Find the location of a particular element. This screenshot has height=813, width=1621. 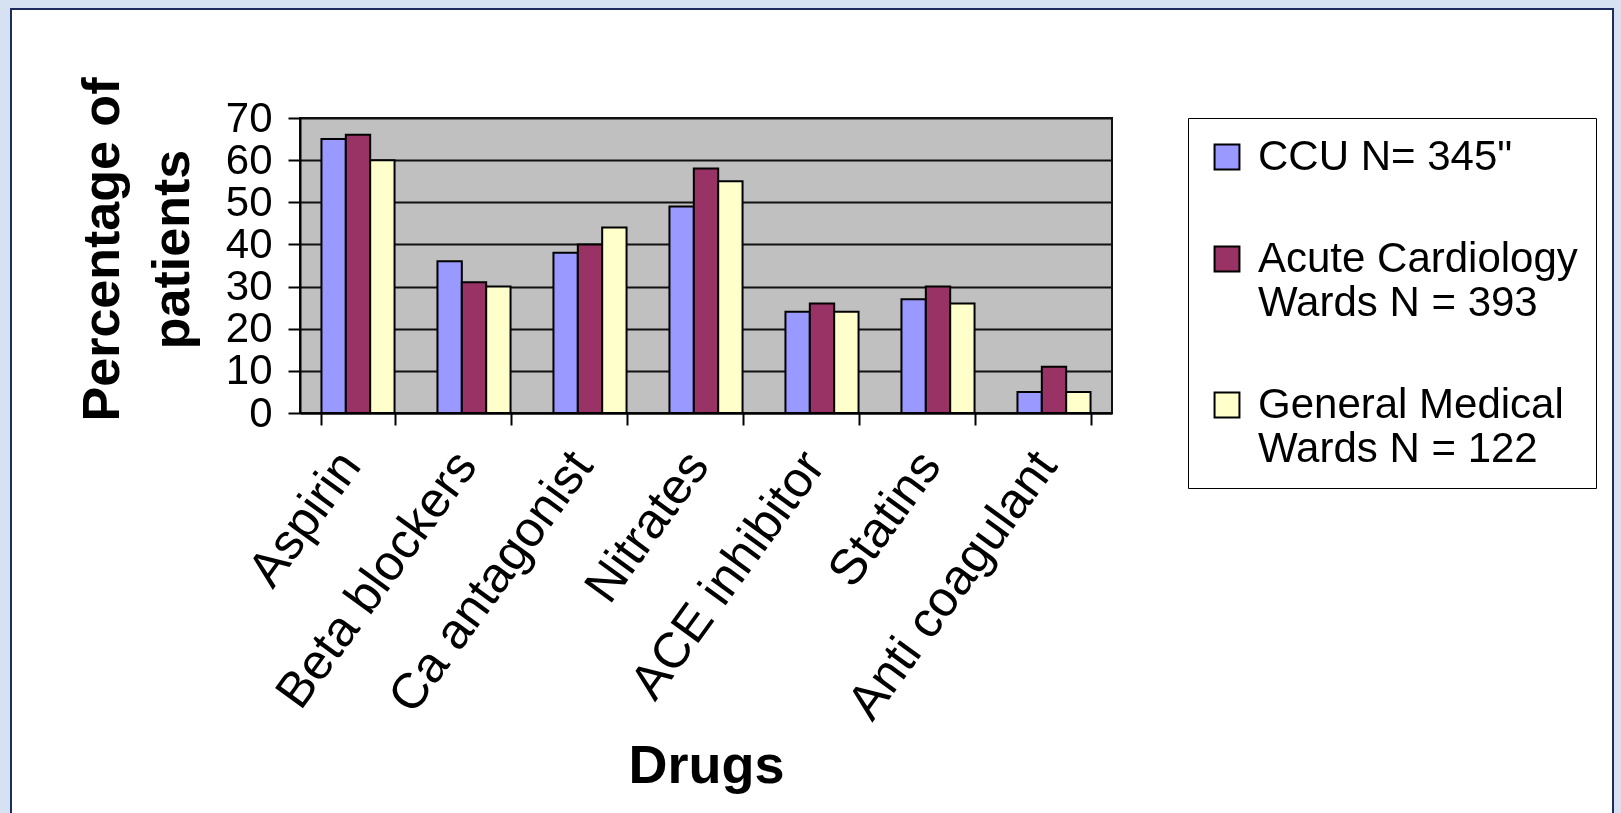

x-axis-title: Drugs is located at coordinates (706, 763).